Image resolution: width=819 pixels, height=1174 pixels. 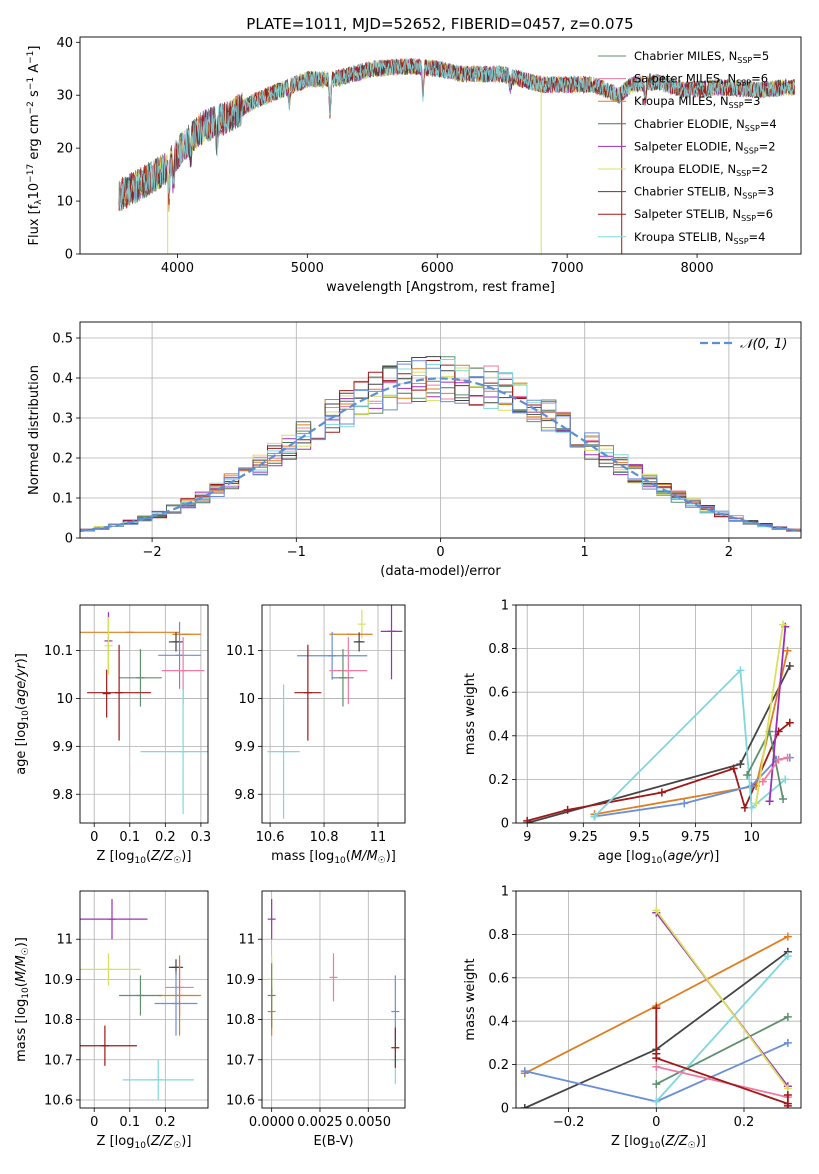 What do you see at coordinates (440, 446) in the screenshot?
I see `histogram-series` at bounding box center [440, 446].